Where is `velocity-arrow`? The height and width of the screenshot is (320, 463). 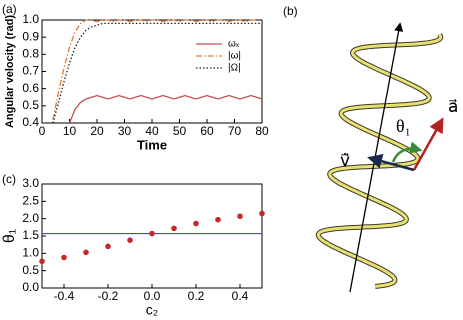 velocity-arrow is located at coordinates (391, 162).